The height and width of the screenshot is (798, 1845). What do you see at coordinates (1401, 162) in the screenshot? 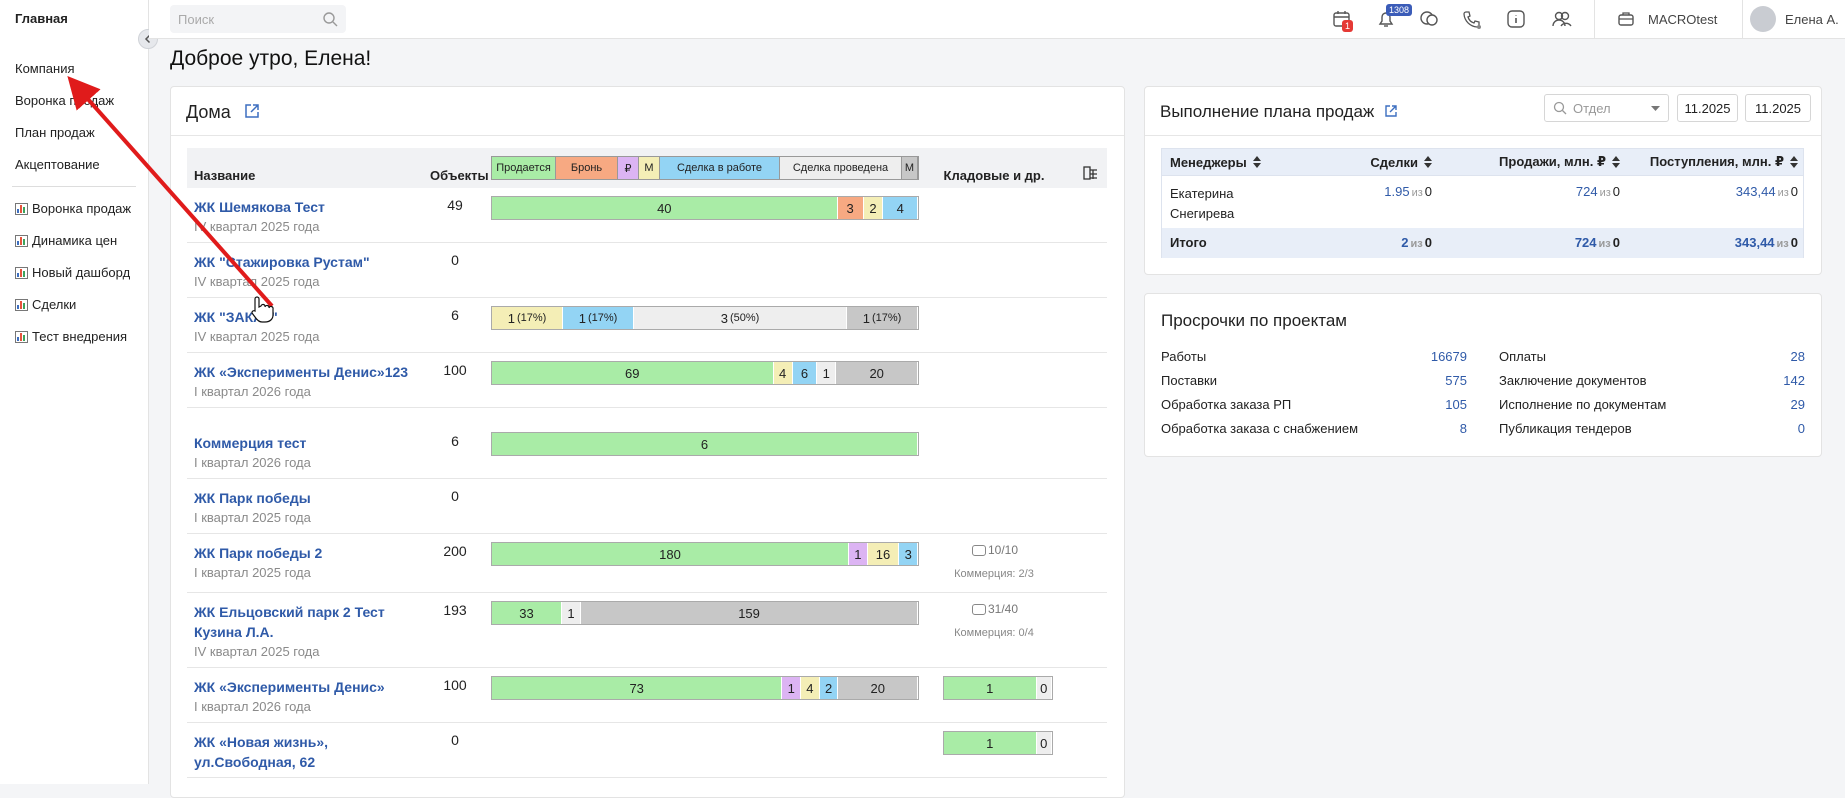
I see `column-header: Сделки` at bounding box center [1401, 162].